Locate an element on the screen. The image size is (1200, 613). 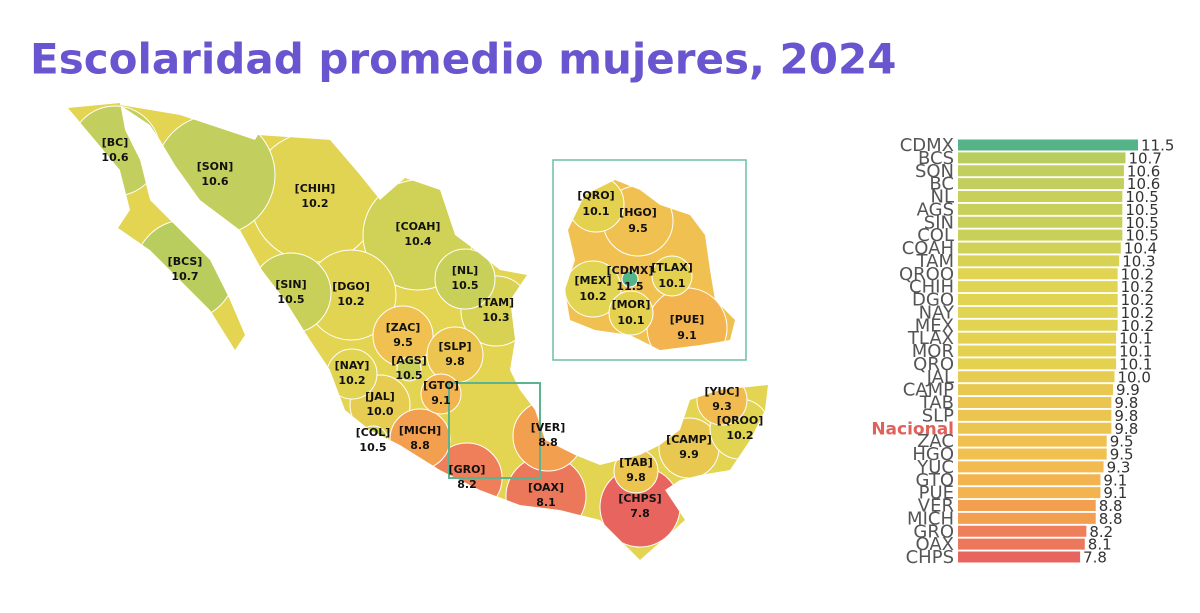
category-label: CAMP is located at coordinates (928, 390).